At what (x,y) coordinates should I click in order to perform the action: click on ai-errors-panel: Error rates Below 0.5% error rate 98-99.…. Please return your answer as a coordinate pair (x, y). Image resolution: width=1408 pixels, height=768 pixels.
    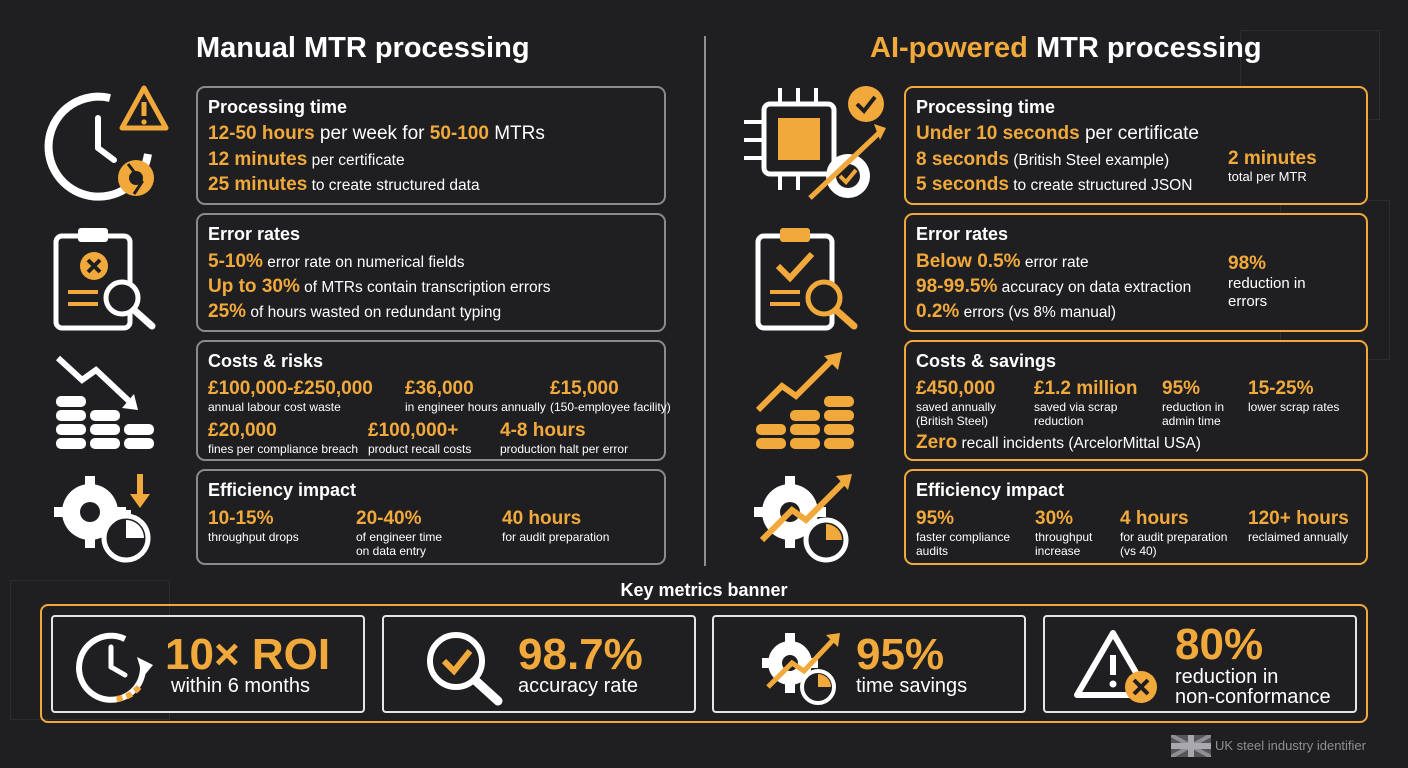
    Looking at the image, I should click on (1136, 272).